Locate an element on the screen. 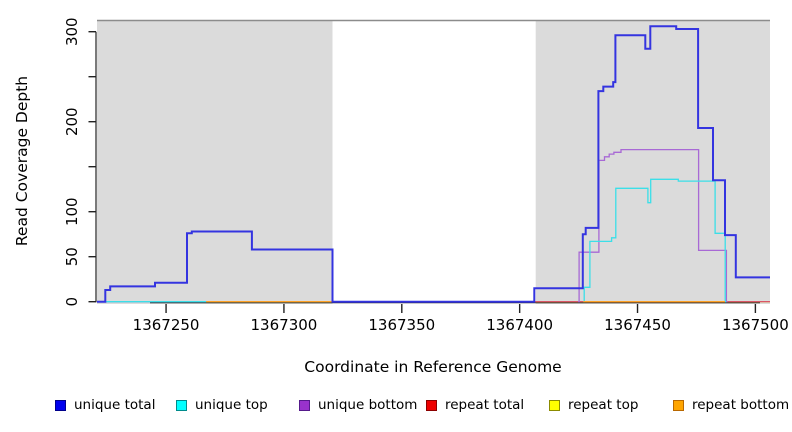 The width and height of the screenshot is (792, 432). y-tick-label: 0 is located at coordinates (72, 302).